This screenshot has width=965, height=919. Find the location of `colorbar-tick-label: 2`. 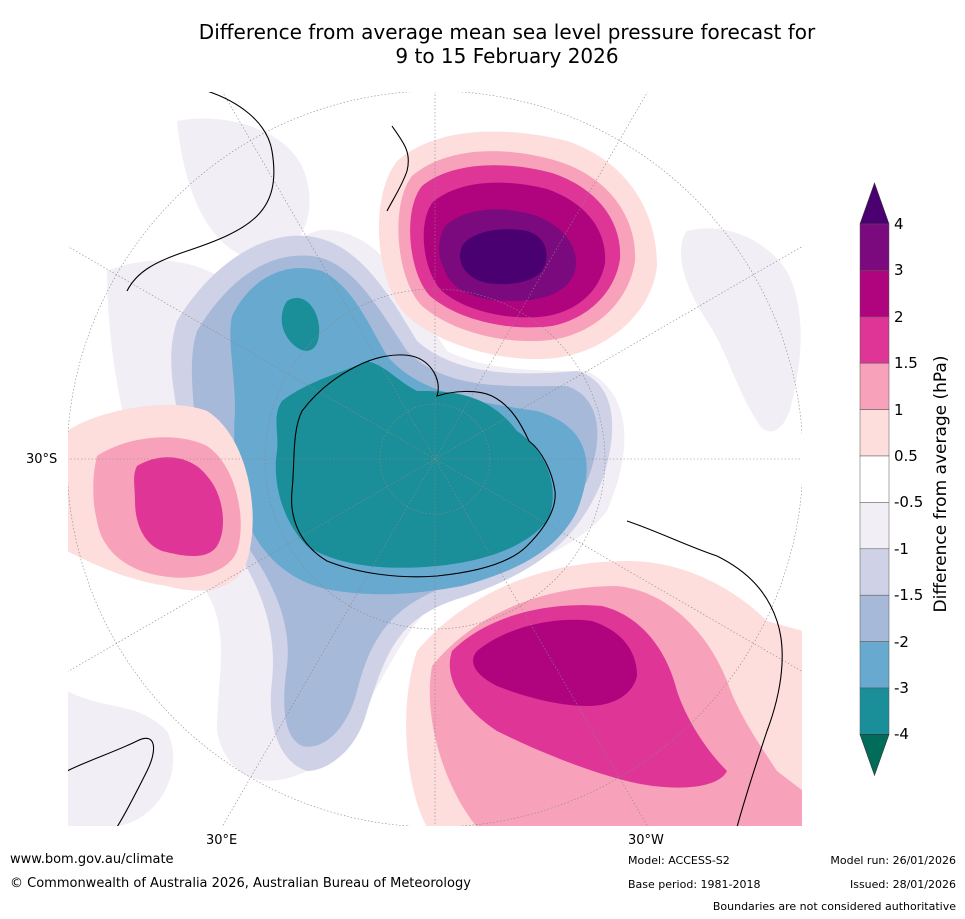

colorbar-tick-label: 2 is located at coordinates (899, 316).